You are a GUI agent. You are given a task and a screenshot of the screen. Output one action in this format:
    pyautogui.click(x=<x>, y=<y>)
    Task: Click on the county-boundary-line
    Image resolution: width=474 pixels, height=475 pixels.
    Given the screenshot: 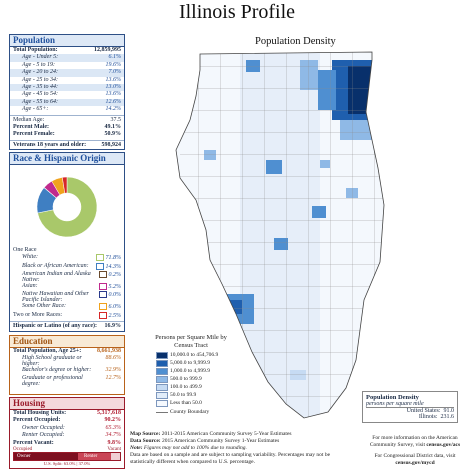 What is the action you would take?
    pyautogui.click(x=162, y=412)
    